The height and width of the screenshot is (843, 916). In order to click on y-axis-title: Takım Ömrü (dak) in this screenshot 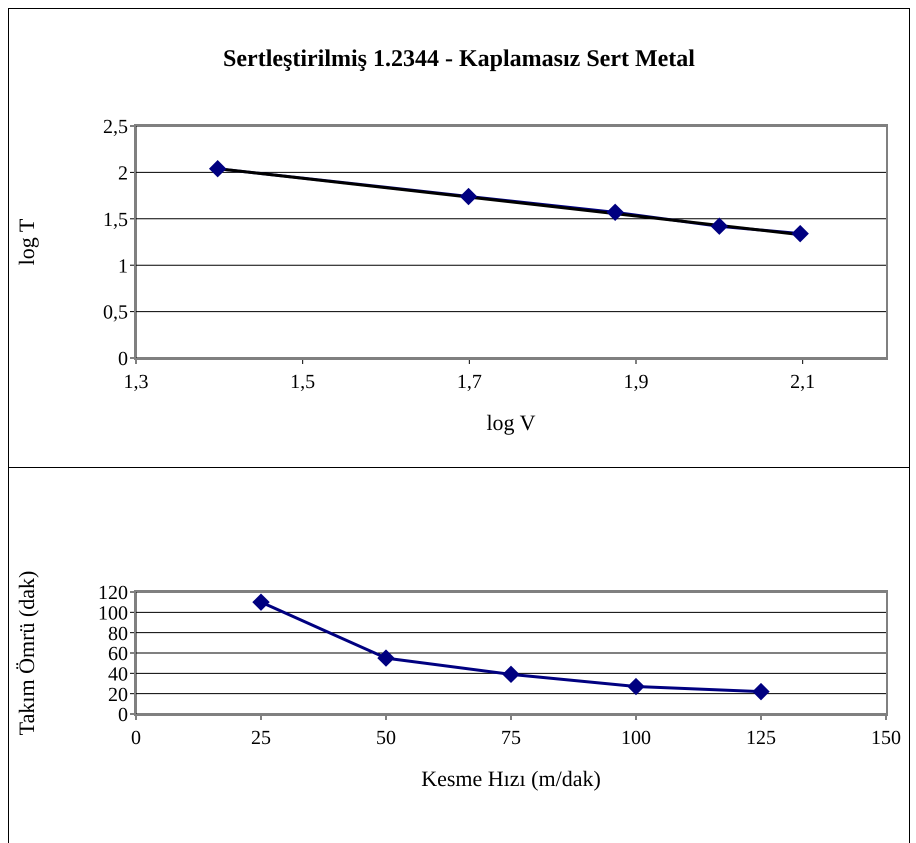, I will do `click(26, 653)`.